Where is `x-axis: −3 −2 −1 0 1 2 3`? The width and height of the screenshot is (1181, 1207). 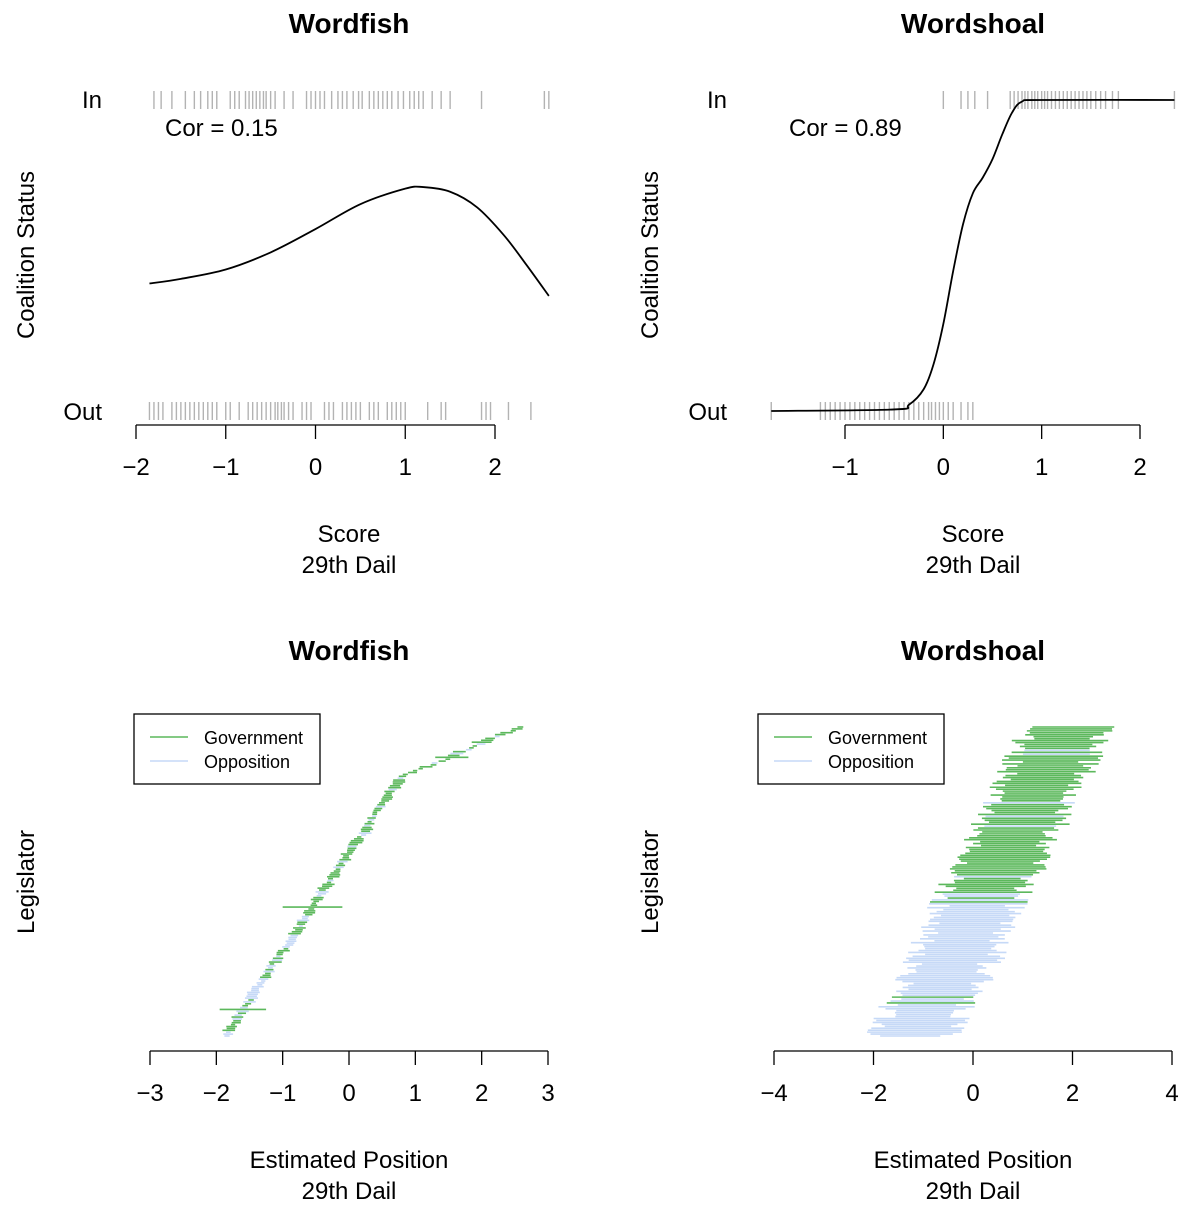
x-axis: −3 −2 −1 0 1 2 3 is located at coordinates (345, 1078).